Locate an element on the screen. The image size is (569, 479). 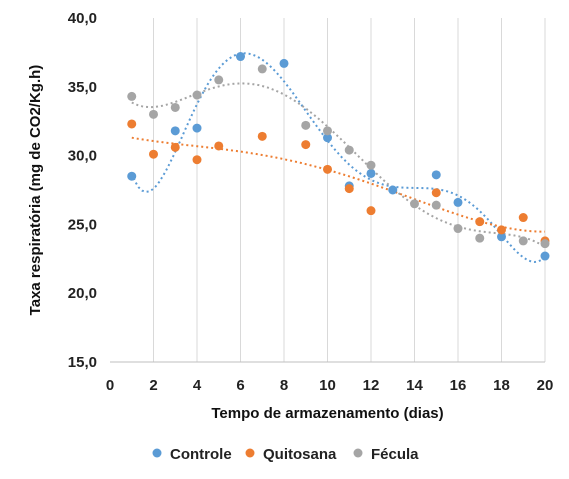
y-axis-ticks: 15,0 20,0 25,0 30,0 35,0 40,0 is located at coordinates (82, 190).